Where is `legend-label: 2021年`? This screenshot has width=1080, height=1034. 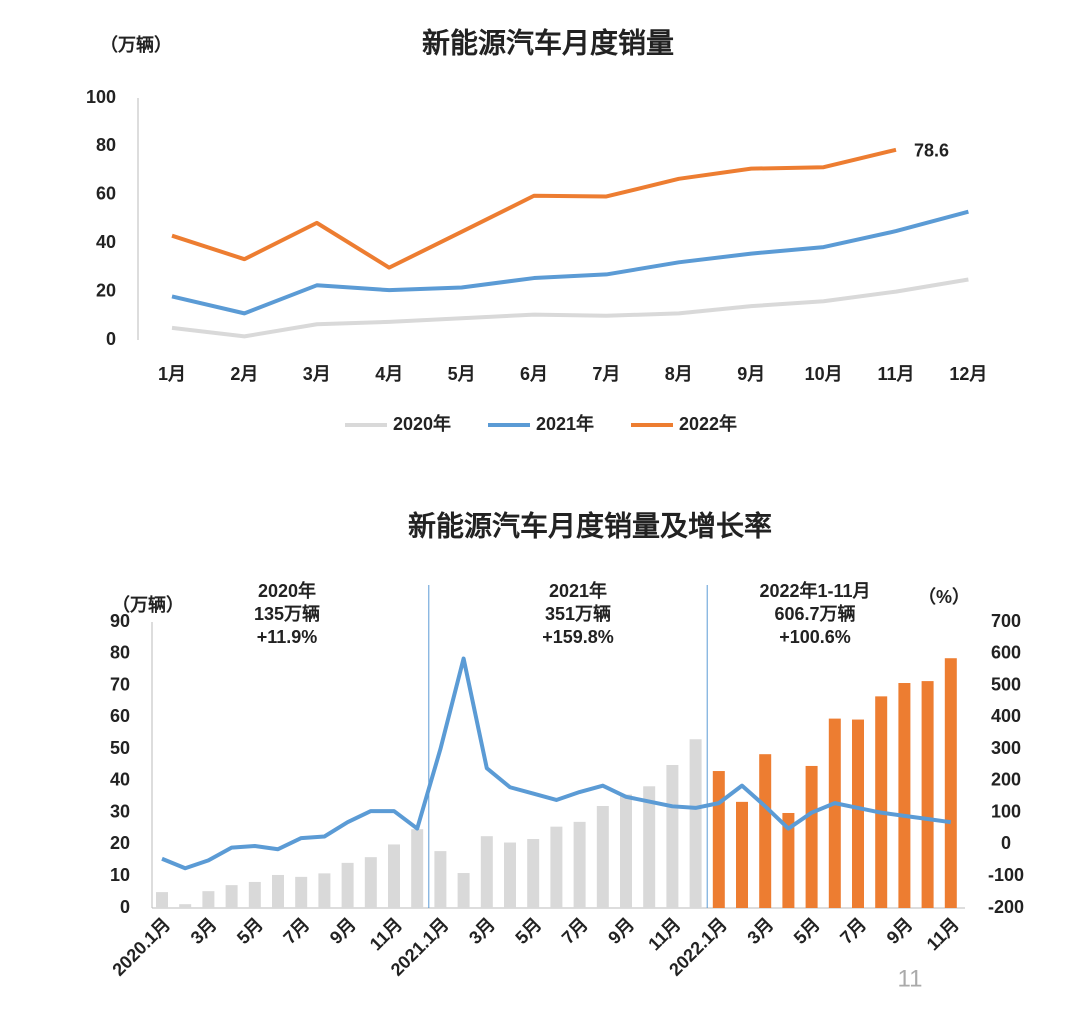
legend-label: 2021年 is located at coordinates (565, 423).